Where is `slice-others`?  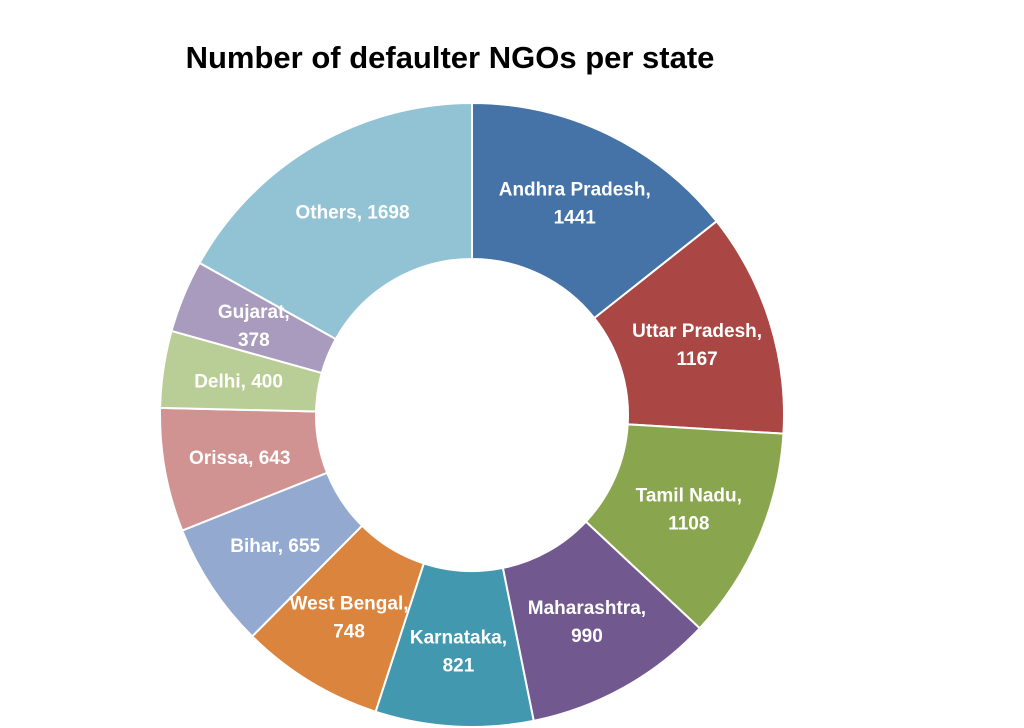 slice-others is located at coordinates (335, 221).